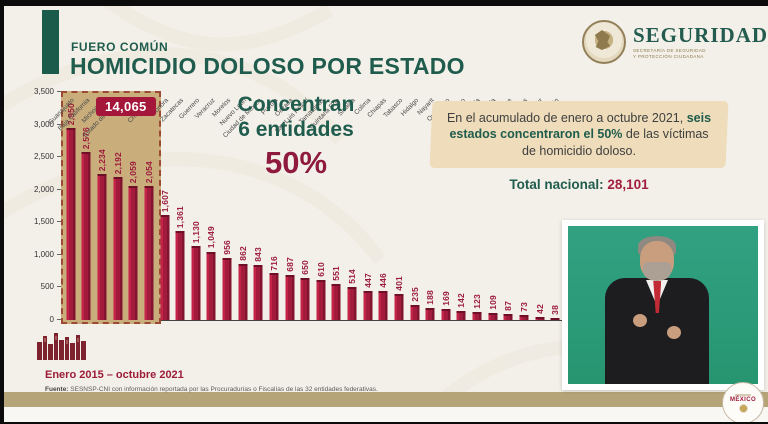  What do you see at coordinates (95, 206) in the screenshot?
I see `bar-slot: 2,234 Michoacán` at bounding box center [95, 206].